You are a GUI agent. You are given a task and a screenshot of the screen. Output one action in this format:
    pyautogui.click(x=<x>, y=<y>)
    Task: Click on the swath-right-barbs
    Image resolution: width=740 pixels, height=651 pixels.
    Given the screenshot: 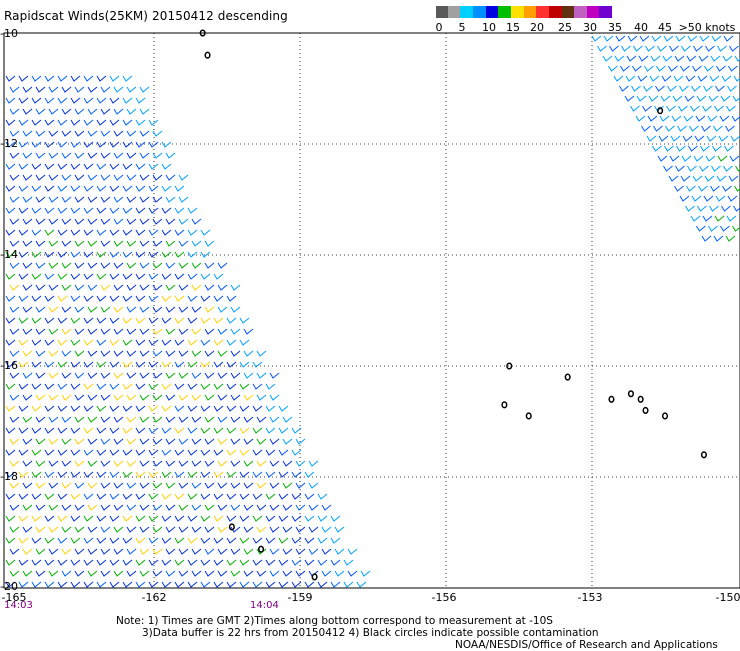 What is the action you would take?
    pyautogui.click(x=666, y=138)
    